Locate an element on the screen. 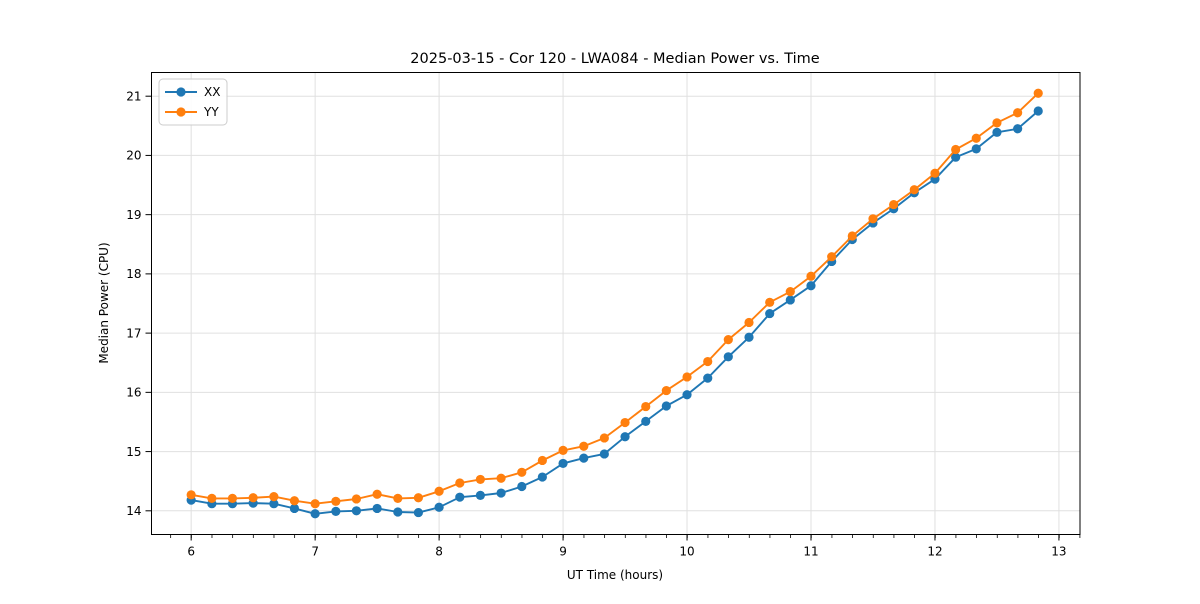 The height and width of the screenshot is (604, 1200). legend: XX YY is located at coordinates (193, 102).